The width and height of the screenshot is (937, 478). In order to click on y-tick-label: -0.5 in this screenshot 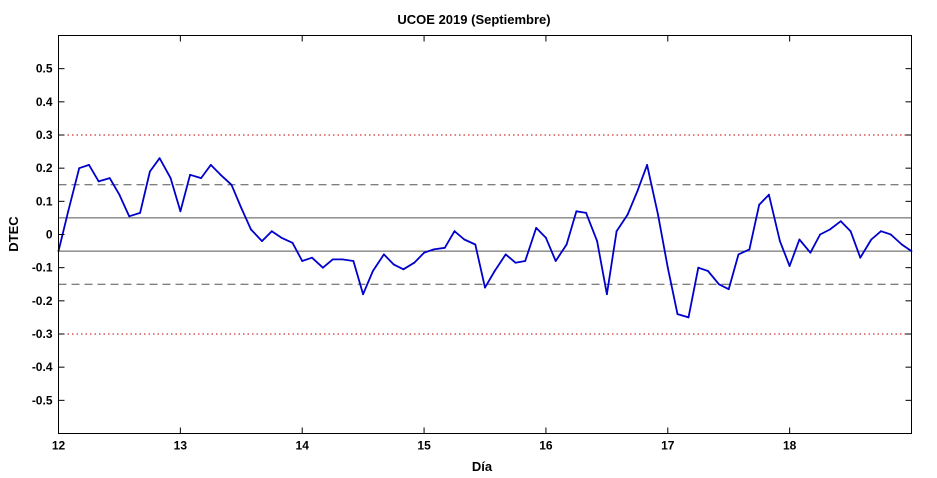, I will do `click(42, 400)`.